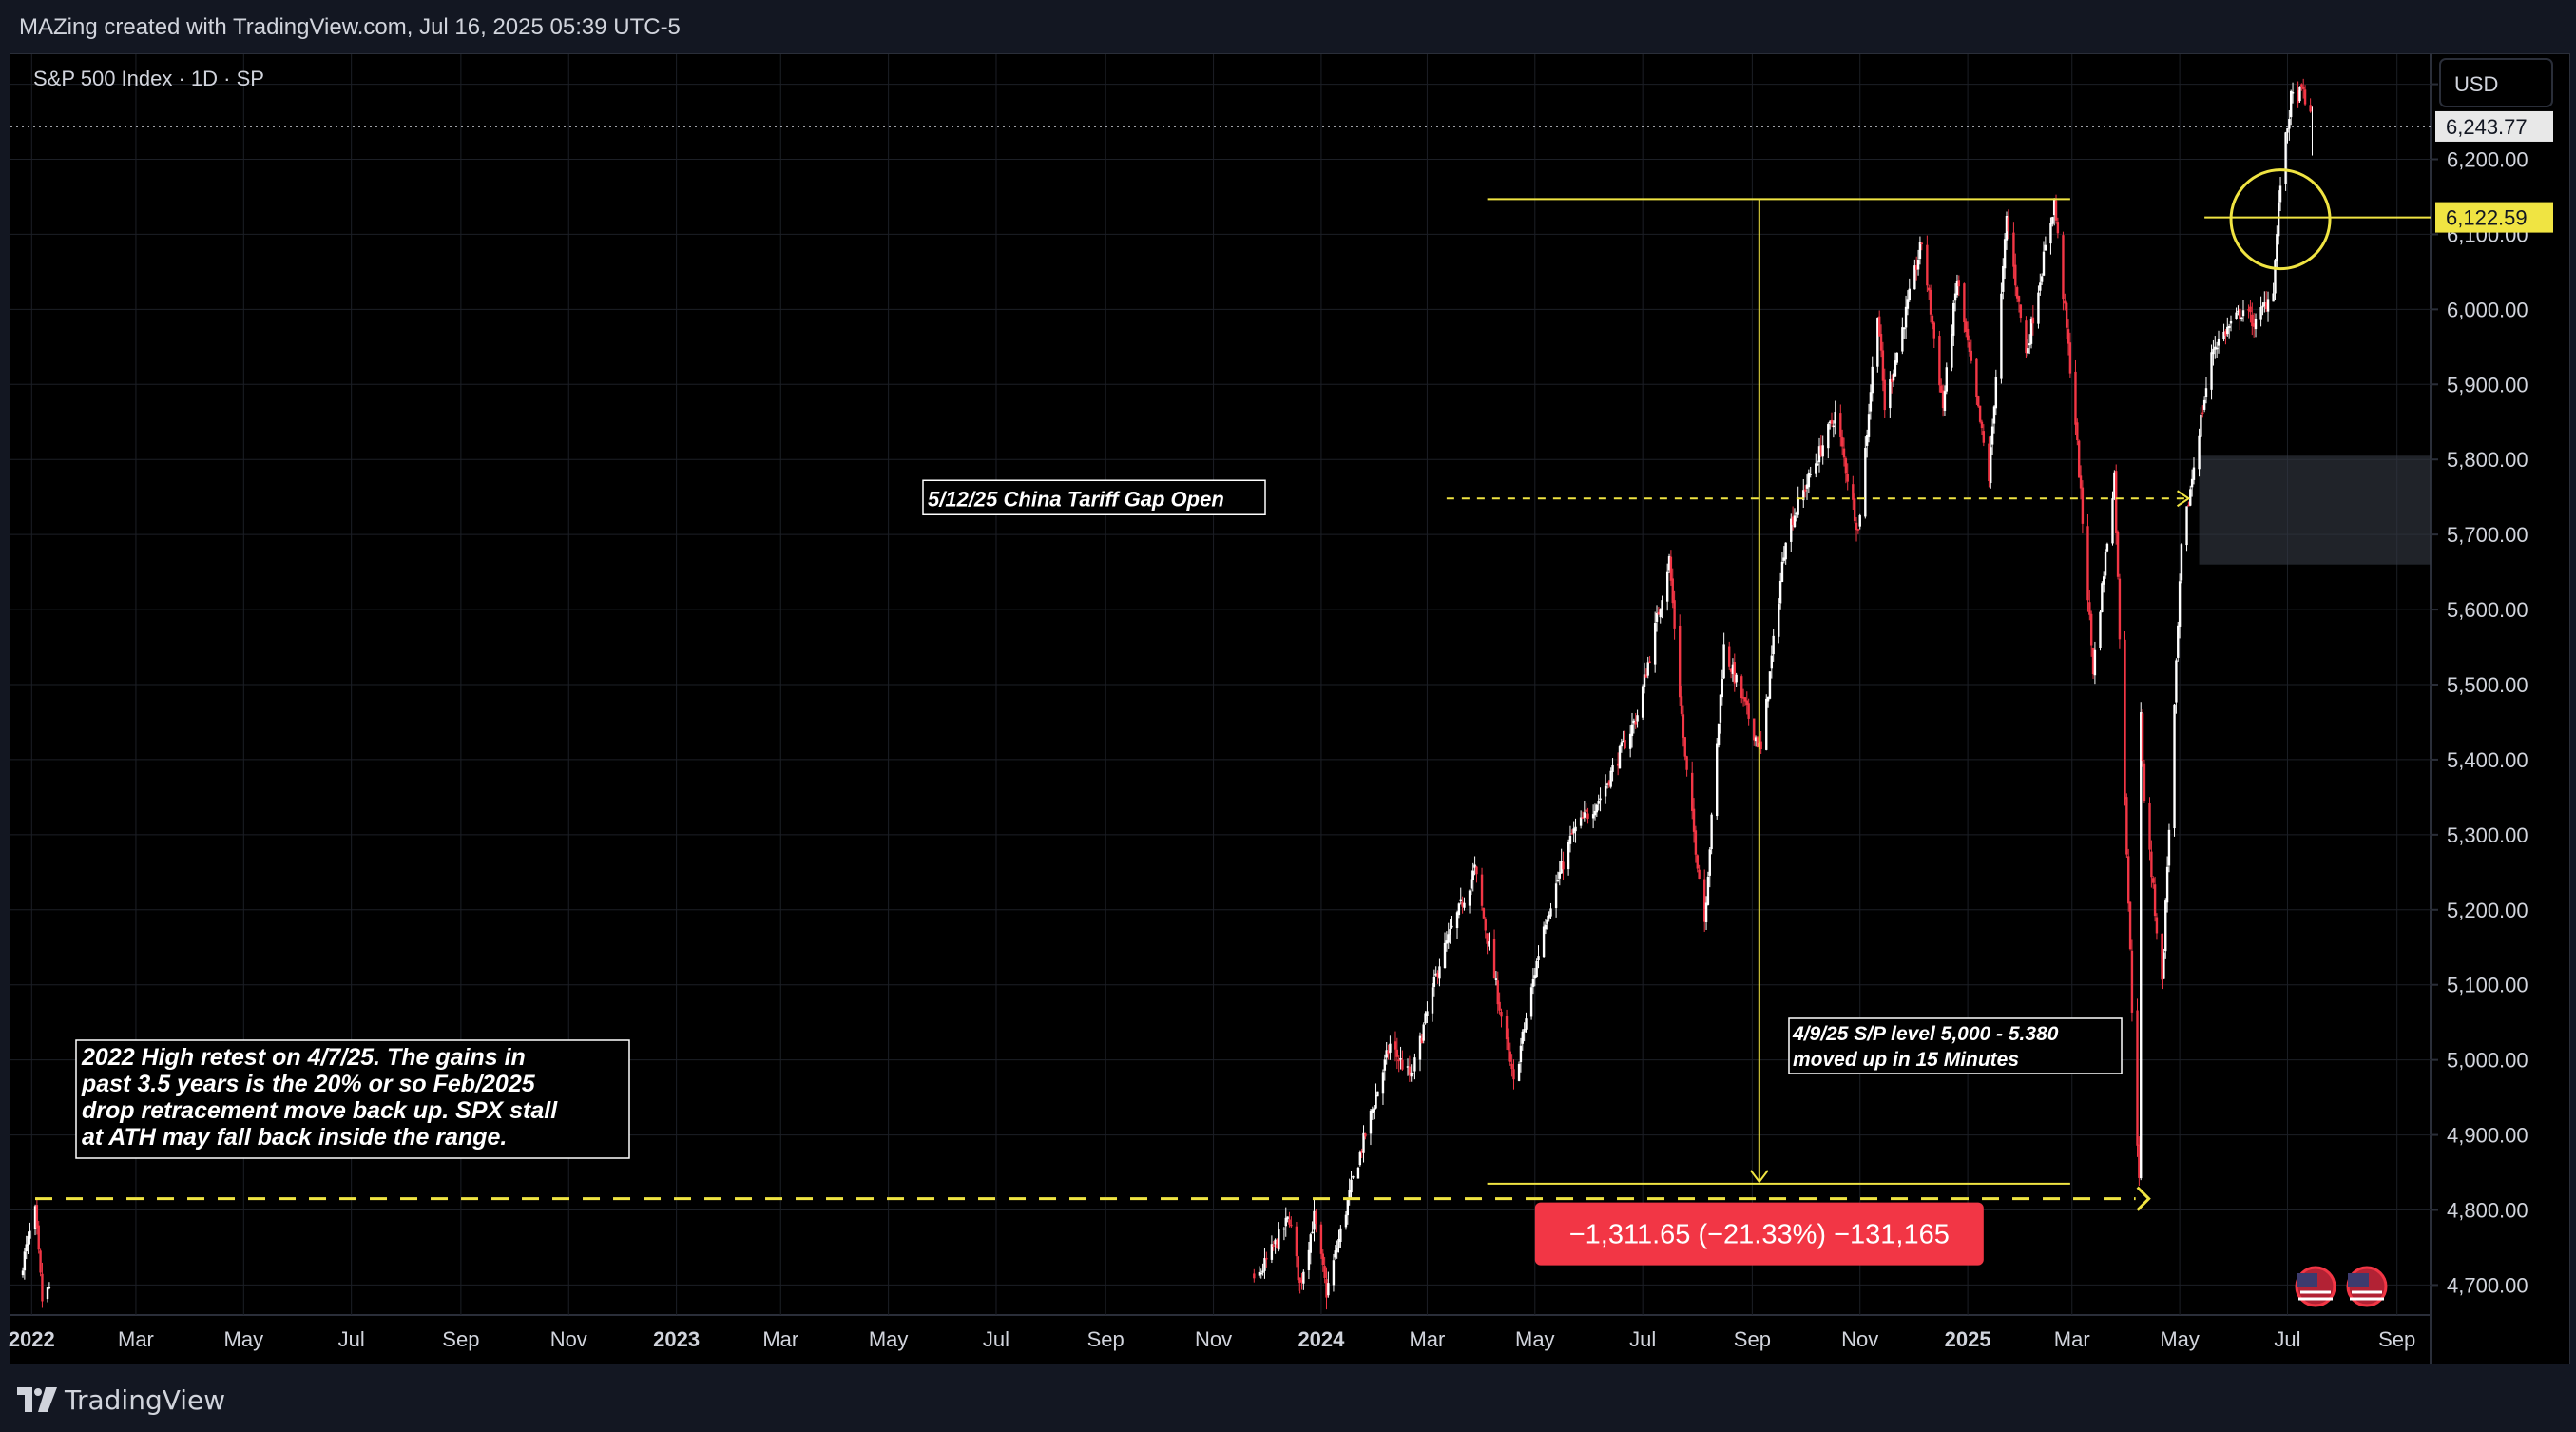 This screenshot has width=2576, height=1432. Describe the element at coordinates (569, 1339) in the screenshot. I see `time-tick-label: Nov` at that location.